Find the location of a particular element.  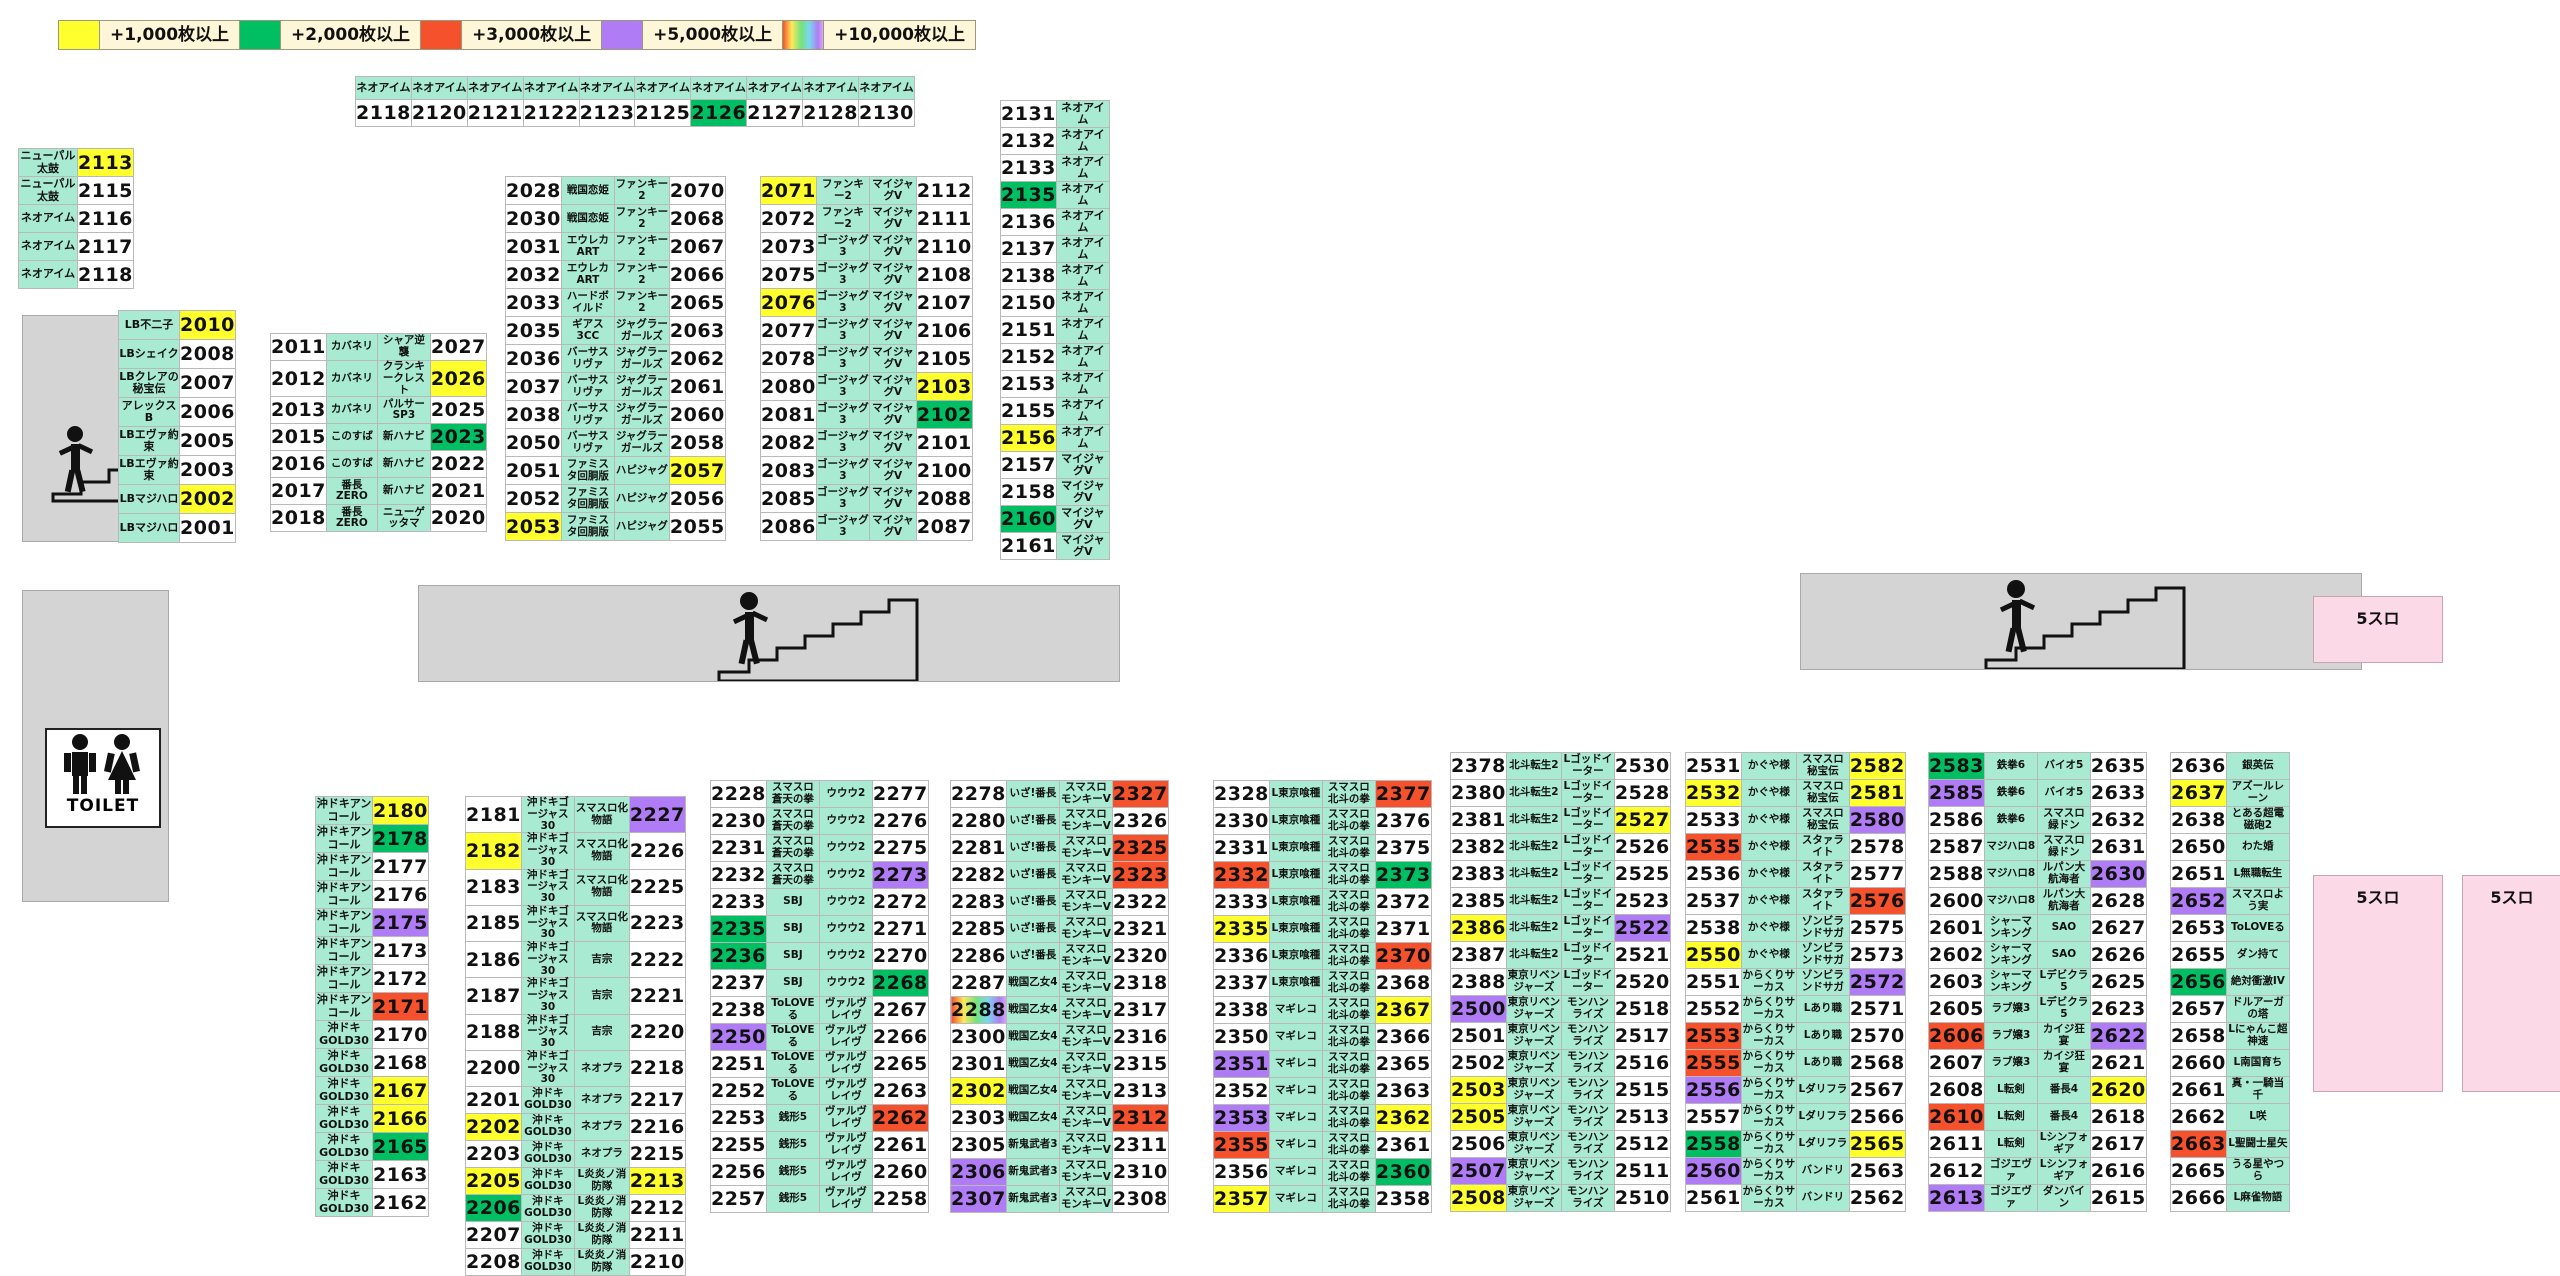

machine-number-cell: 2078 is located at coordinates (788, 358).